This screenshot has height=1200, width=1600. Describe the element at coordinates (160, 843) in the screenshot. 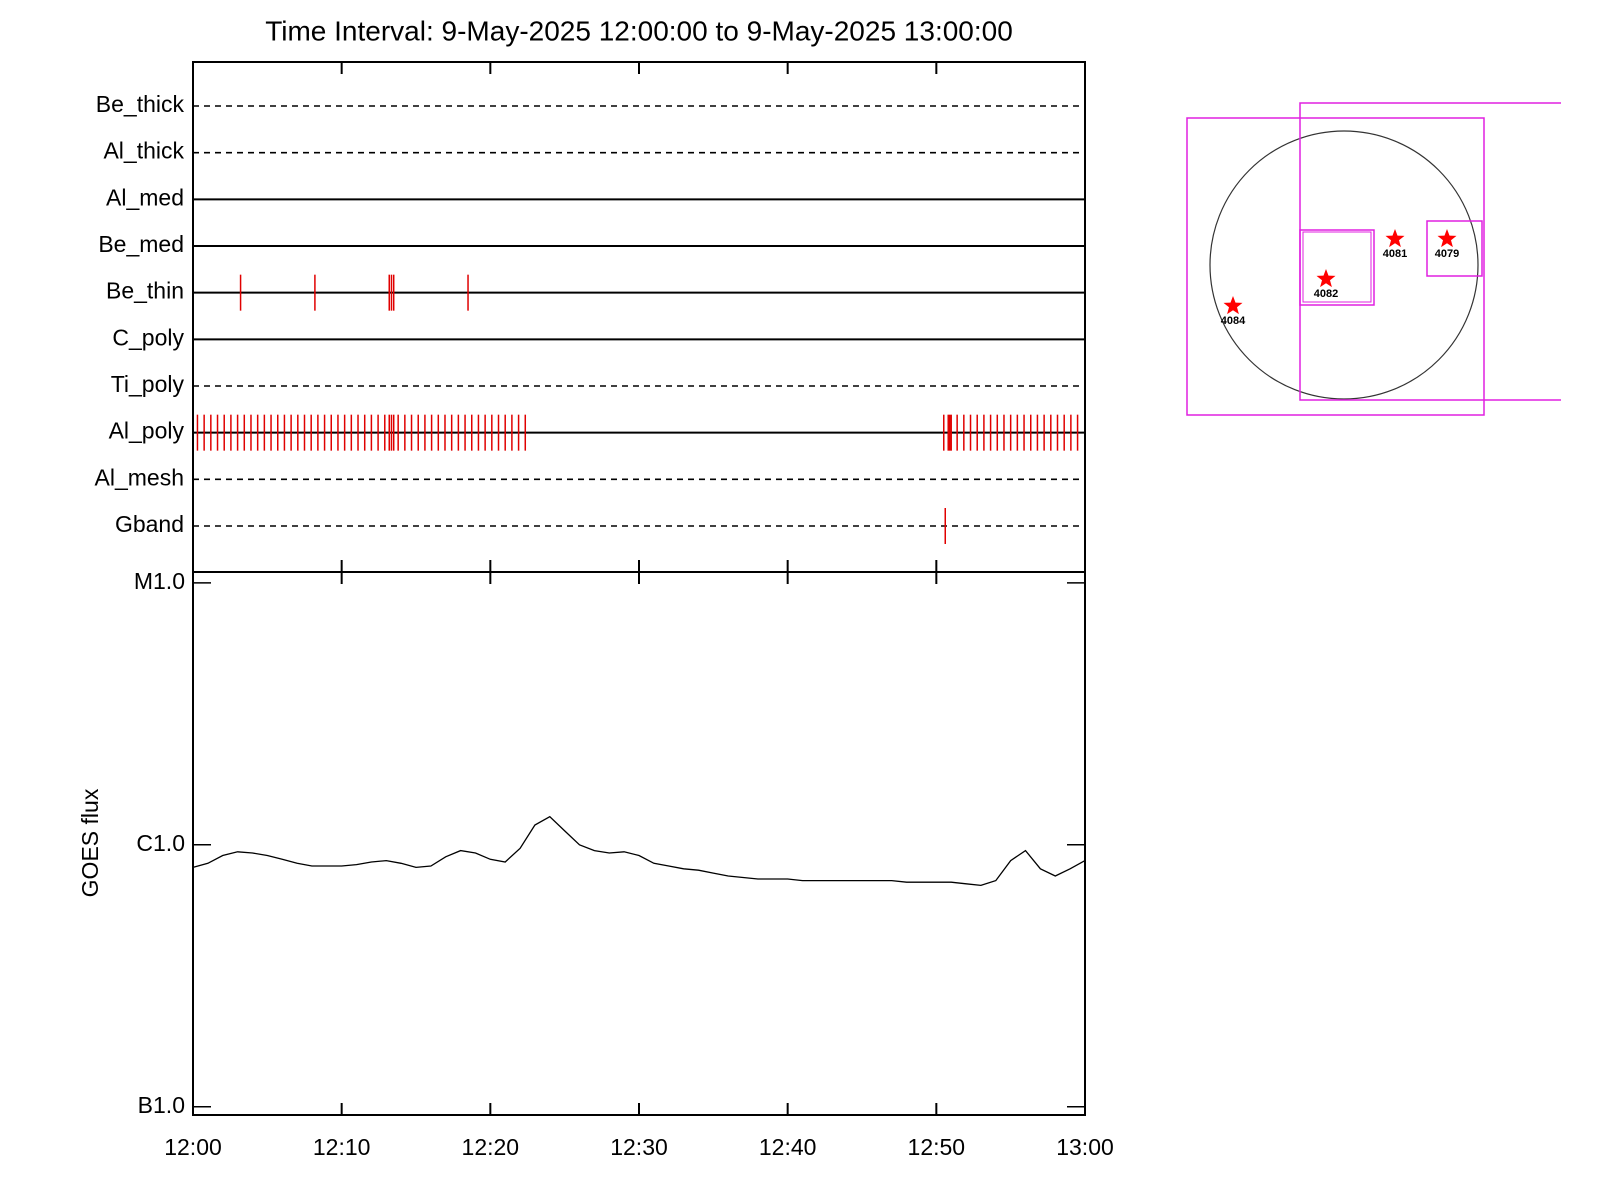

I see `y-tick-label: C1.0` at that location.